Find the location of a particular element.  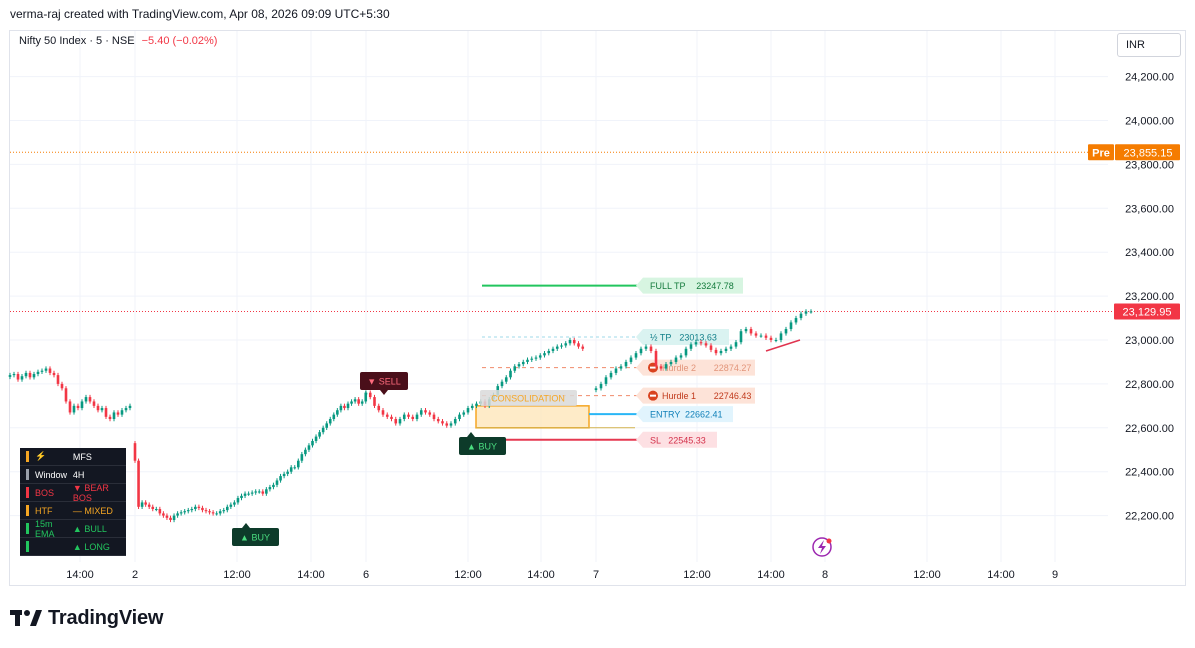

sell-signal: ▼ SELL is located at coordinates (384, 383).